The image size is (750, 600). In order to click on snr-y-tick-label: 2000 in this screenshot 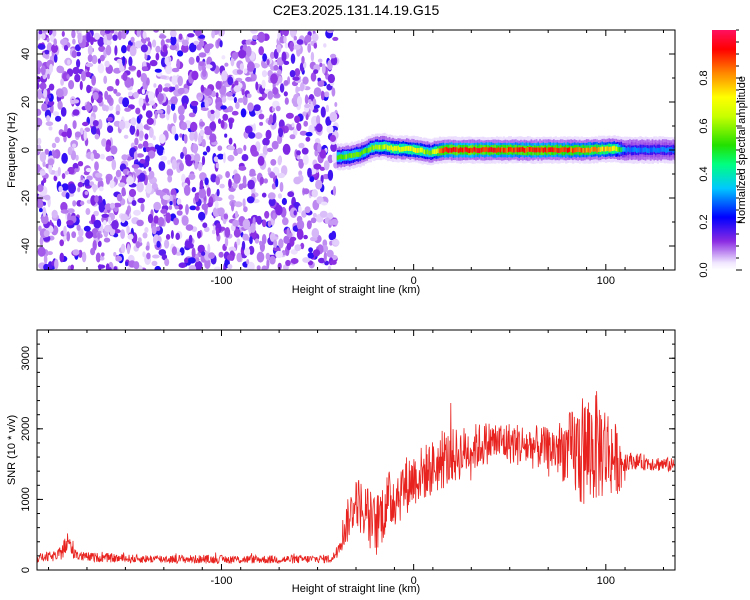, I will do `click(26, 429)`.